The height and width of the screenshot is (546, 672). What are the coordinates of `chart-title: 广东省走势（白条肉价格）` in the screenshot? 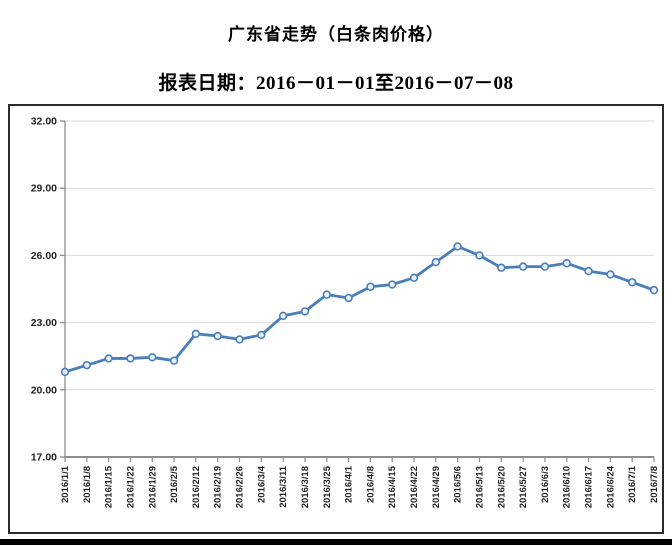 It's located at (336, 34).